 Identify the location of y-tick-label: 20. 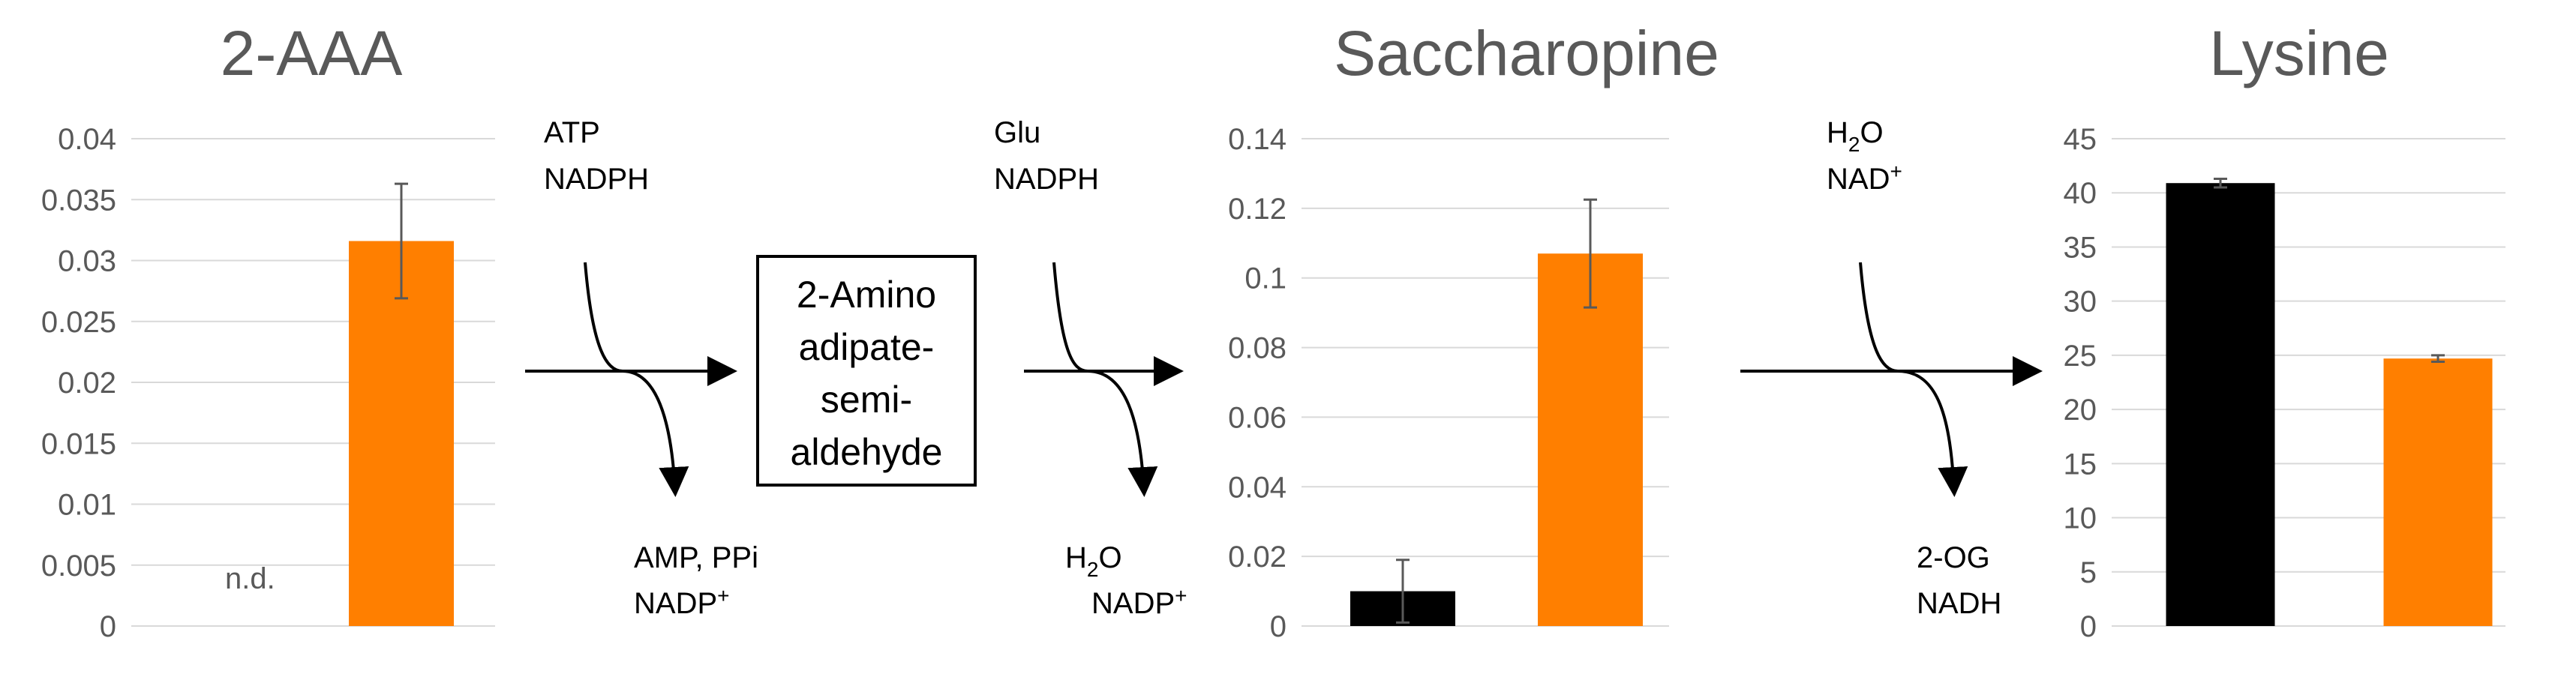
(2080, 410).